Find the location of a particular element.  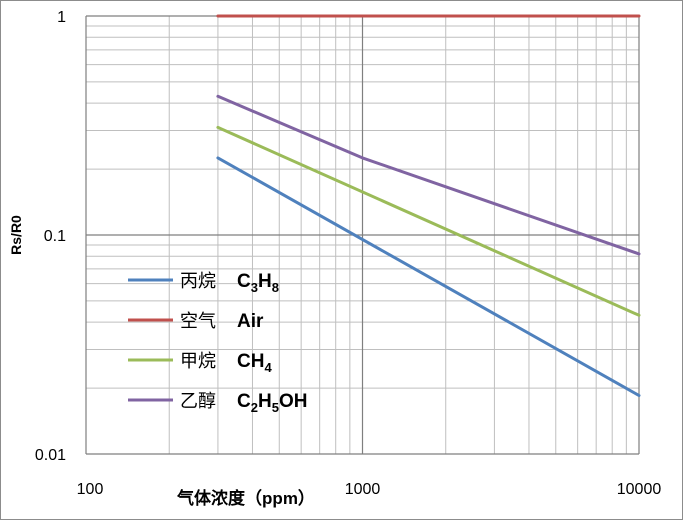

legend-formula-4: C2H5OH is located at coordinates (272, 403).